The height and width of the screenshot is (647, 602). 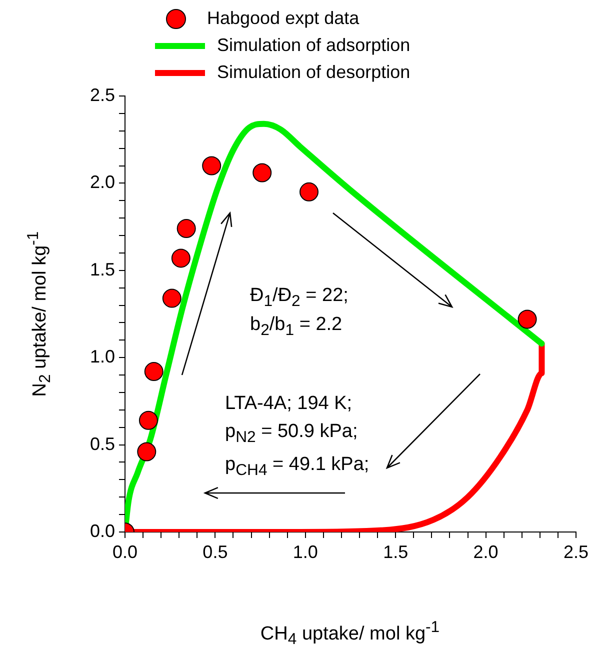 I want to click on x-tick-label: 0.0, so click(x=125, y=552).